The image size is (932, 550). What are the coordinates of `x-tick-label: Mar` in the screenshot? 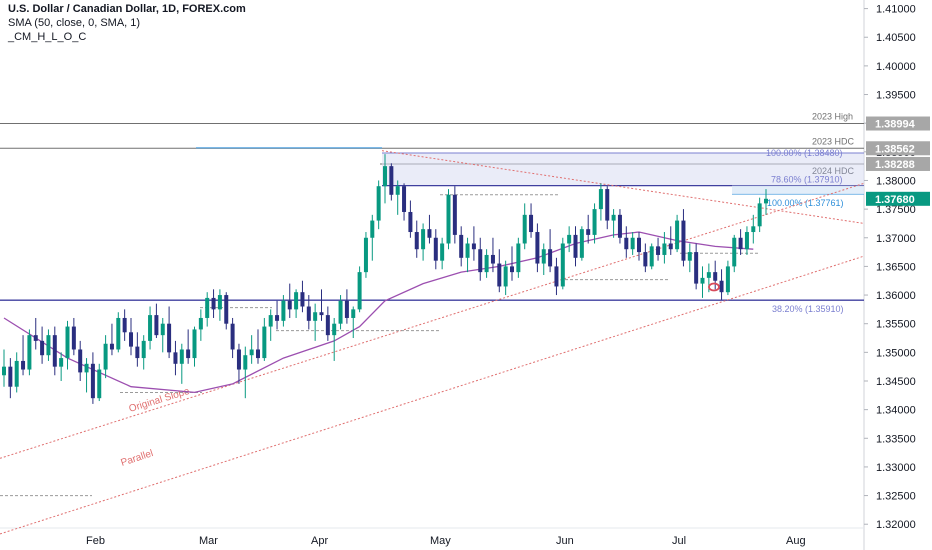 It's located at (208, 541).